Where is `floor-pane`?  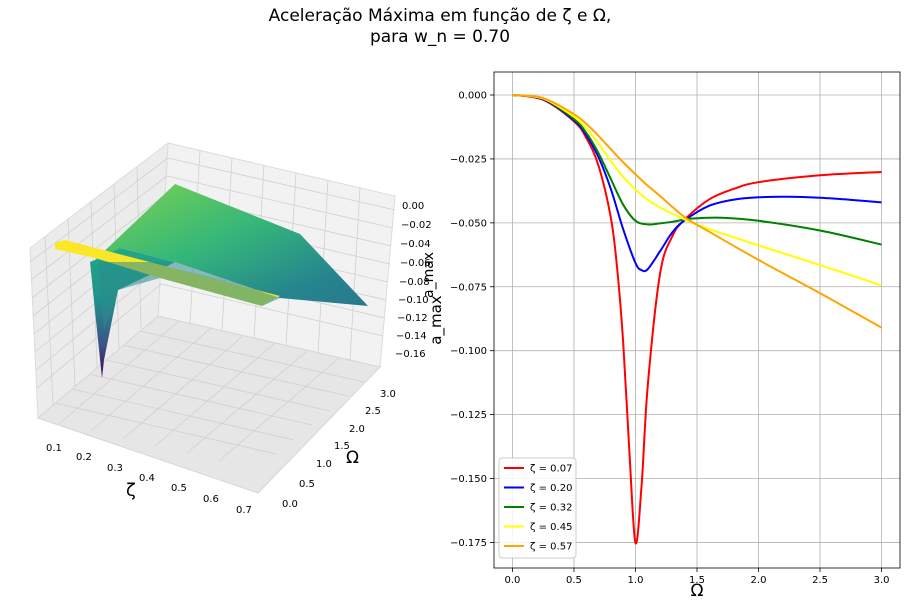 floor-pane is located at coordinates (209, 404).